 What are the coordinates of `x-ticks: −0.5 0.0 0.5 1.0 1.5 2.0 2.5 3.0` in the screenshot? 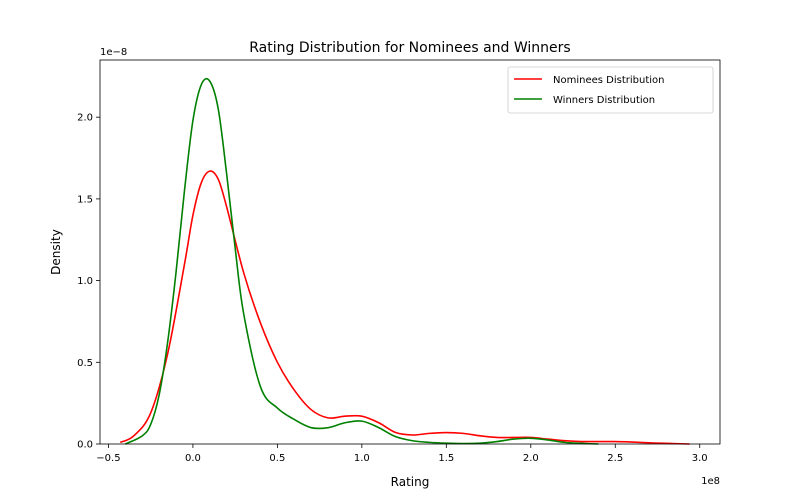 It's located at (402, 454).